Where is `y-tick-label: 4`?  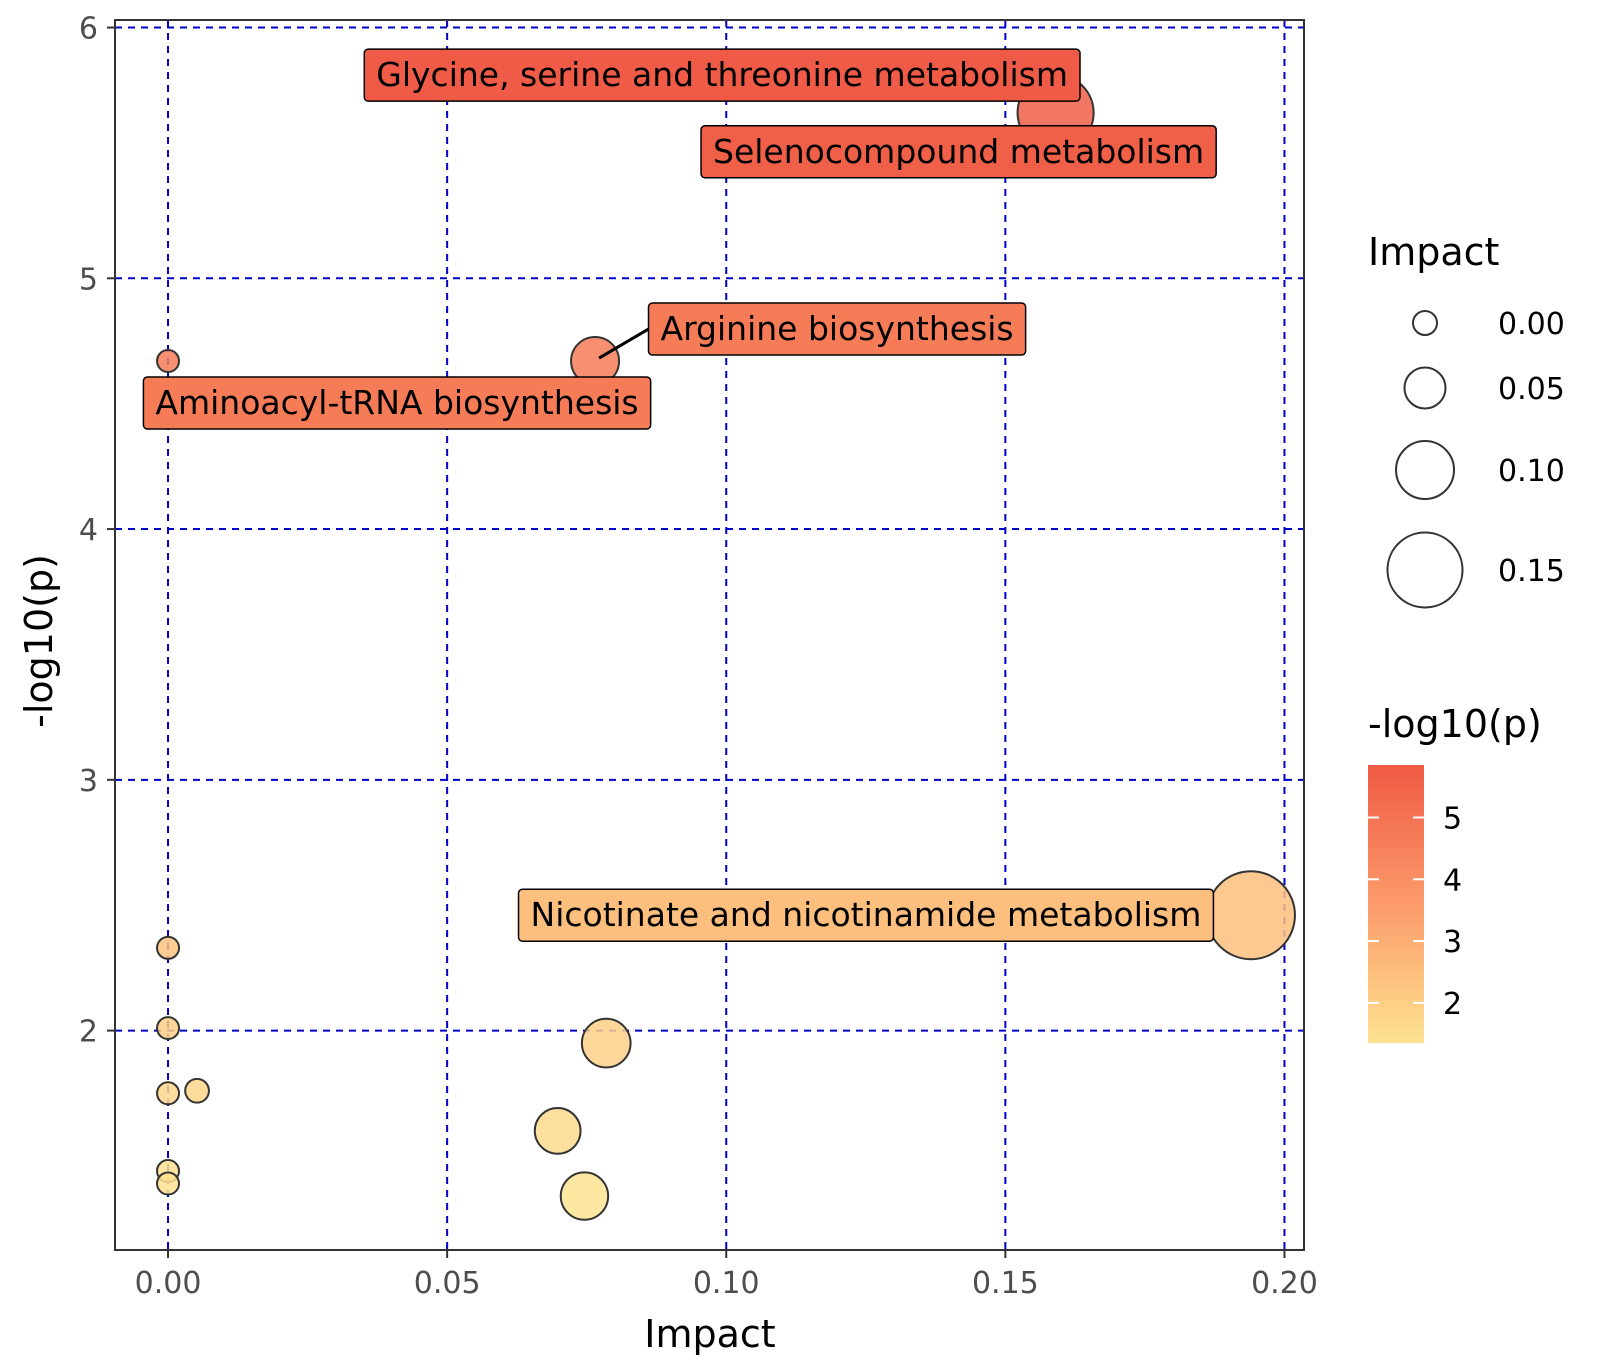
y-tick-label: 4 is located at coordinates (88, 530).